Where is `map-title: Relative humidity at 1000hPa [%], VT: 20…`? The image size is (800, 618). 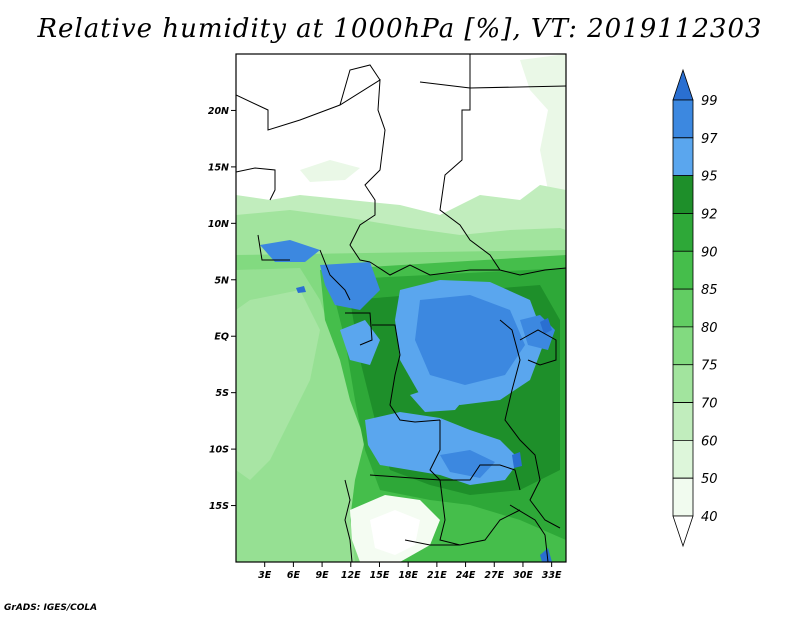
map-title: Relative humidity at 1000hPa [%], VT: 20… is located at coordinates (400, 29).